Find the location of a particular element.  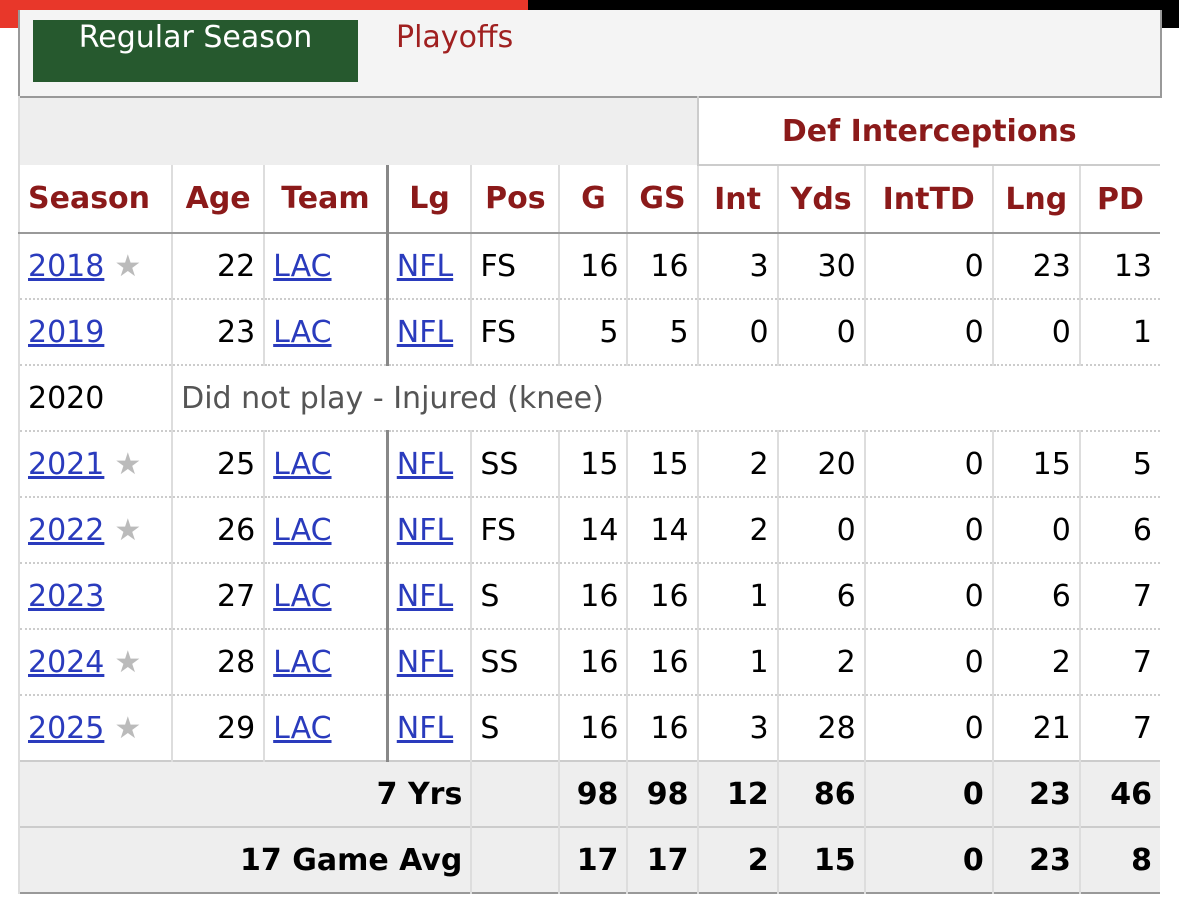

link: 2021 is located at coordinates (66, 464).